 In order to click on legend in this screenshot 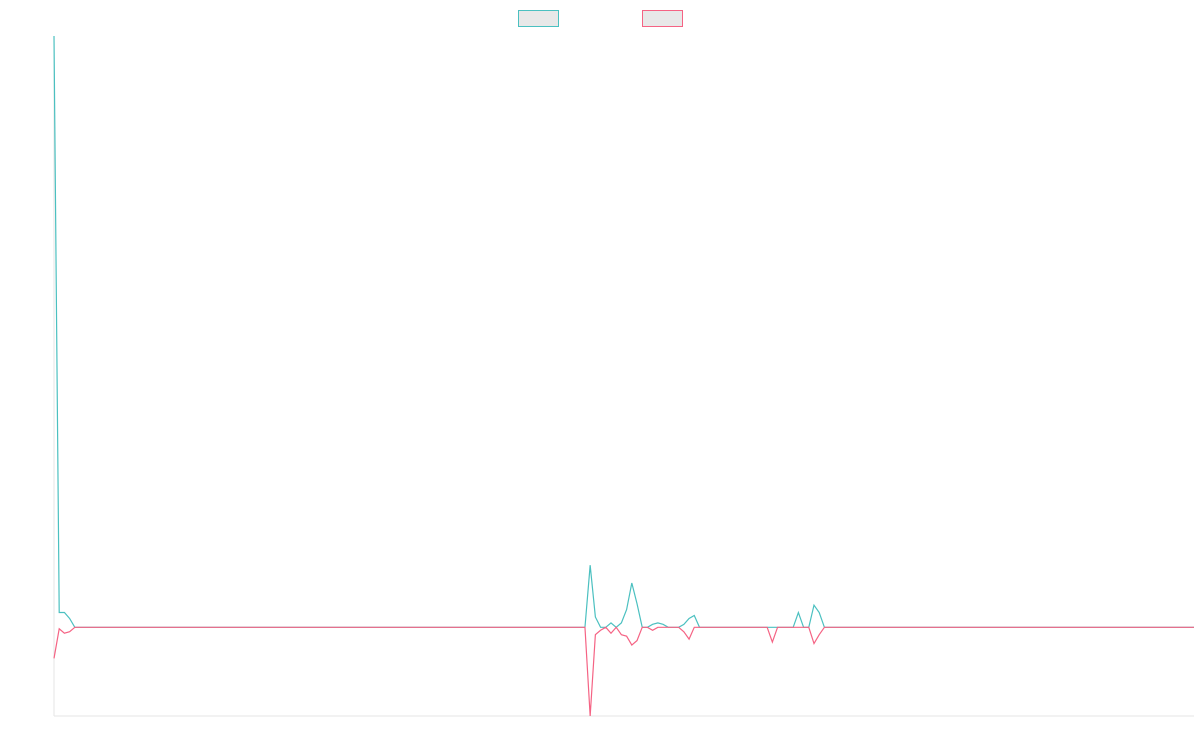, I will do `click(600, 18)`.